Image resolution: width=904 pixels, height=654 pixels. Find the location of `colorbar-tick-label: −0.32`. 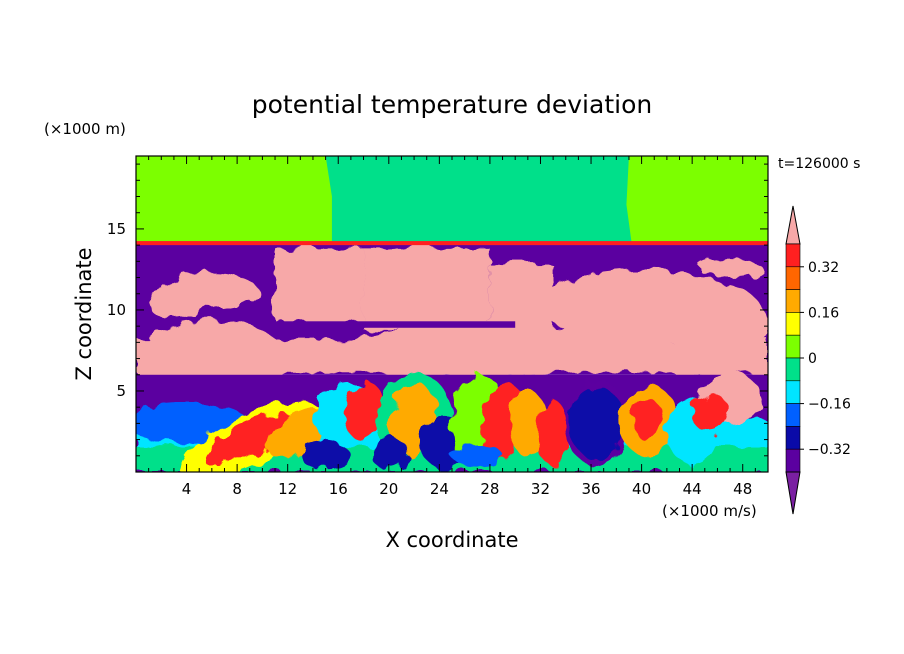

colorbar-tick-label: −0.32 is located at coordinates (829, 450).